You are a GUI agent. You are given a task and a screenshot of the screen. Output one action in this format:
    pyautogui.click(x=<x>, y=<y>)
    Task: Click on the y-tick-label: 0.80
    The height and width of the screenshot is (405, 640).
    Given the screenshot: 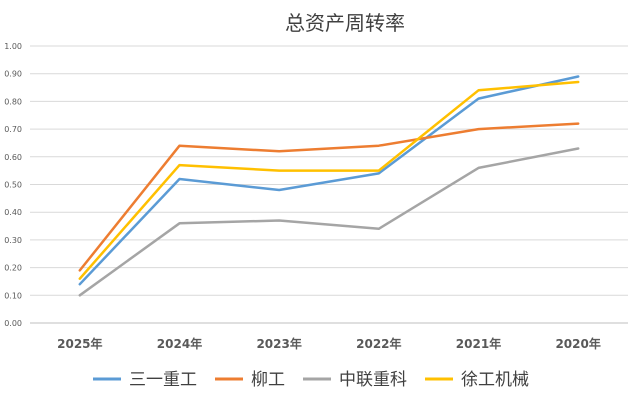 What is the action you would take?
    pyautogui.click(x=13, y=101)
    